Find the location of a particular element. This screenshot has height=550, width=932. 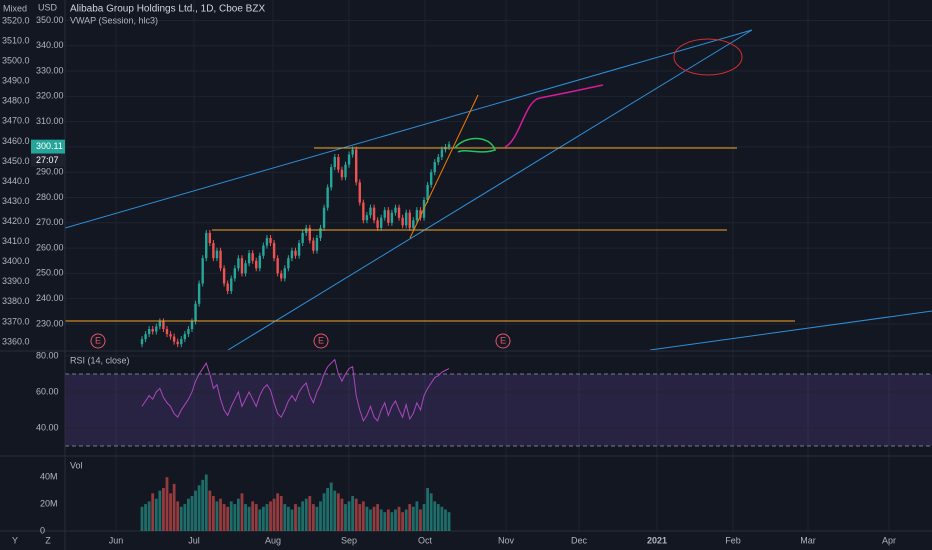

rsi-tick-label: 40.00 is located at coordinates (47, 427).